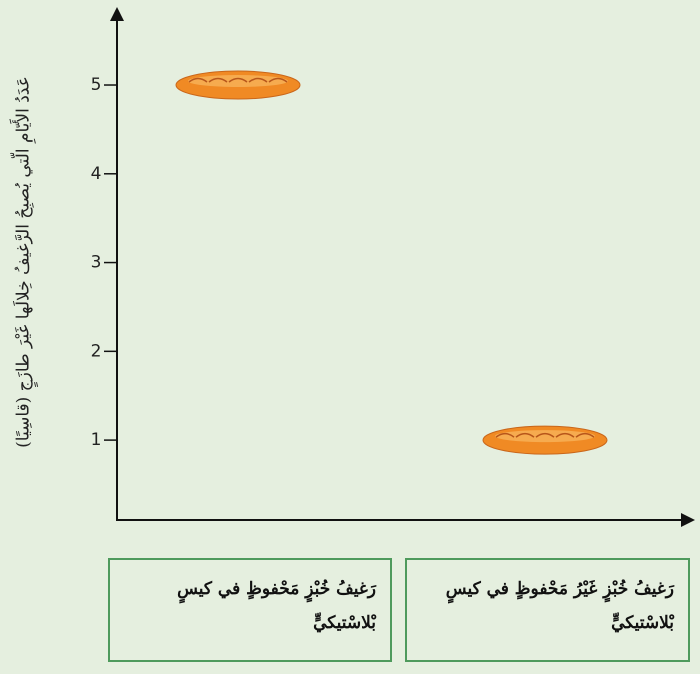 The width and height of the screenshot is (700, 674). I want to click on y-tick-label: 4, so click(96, 174).